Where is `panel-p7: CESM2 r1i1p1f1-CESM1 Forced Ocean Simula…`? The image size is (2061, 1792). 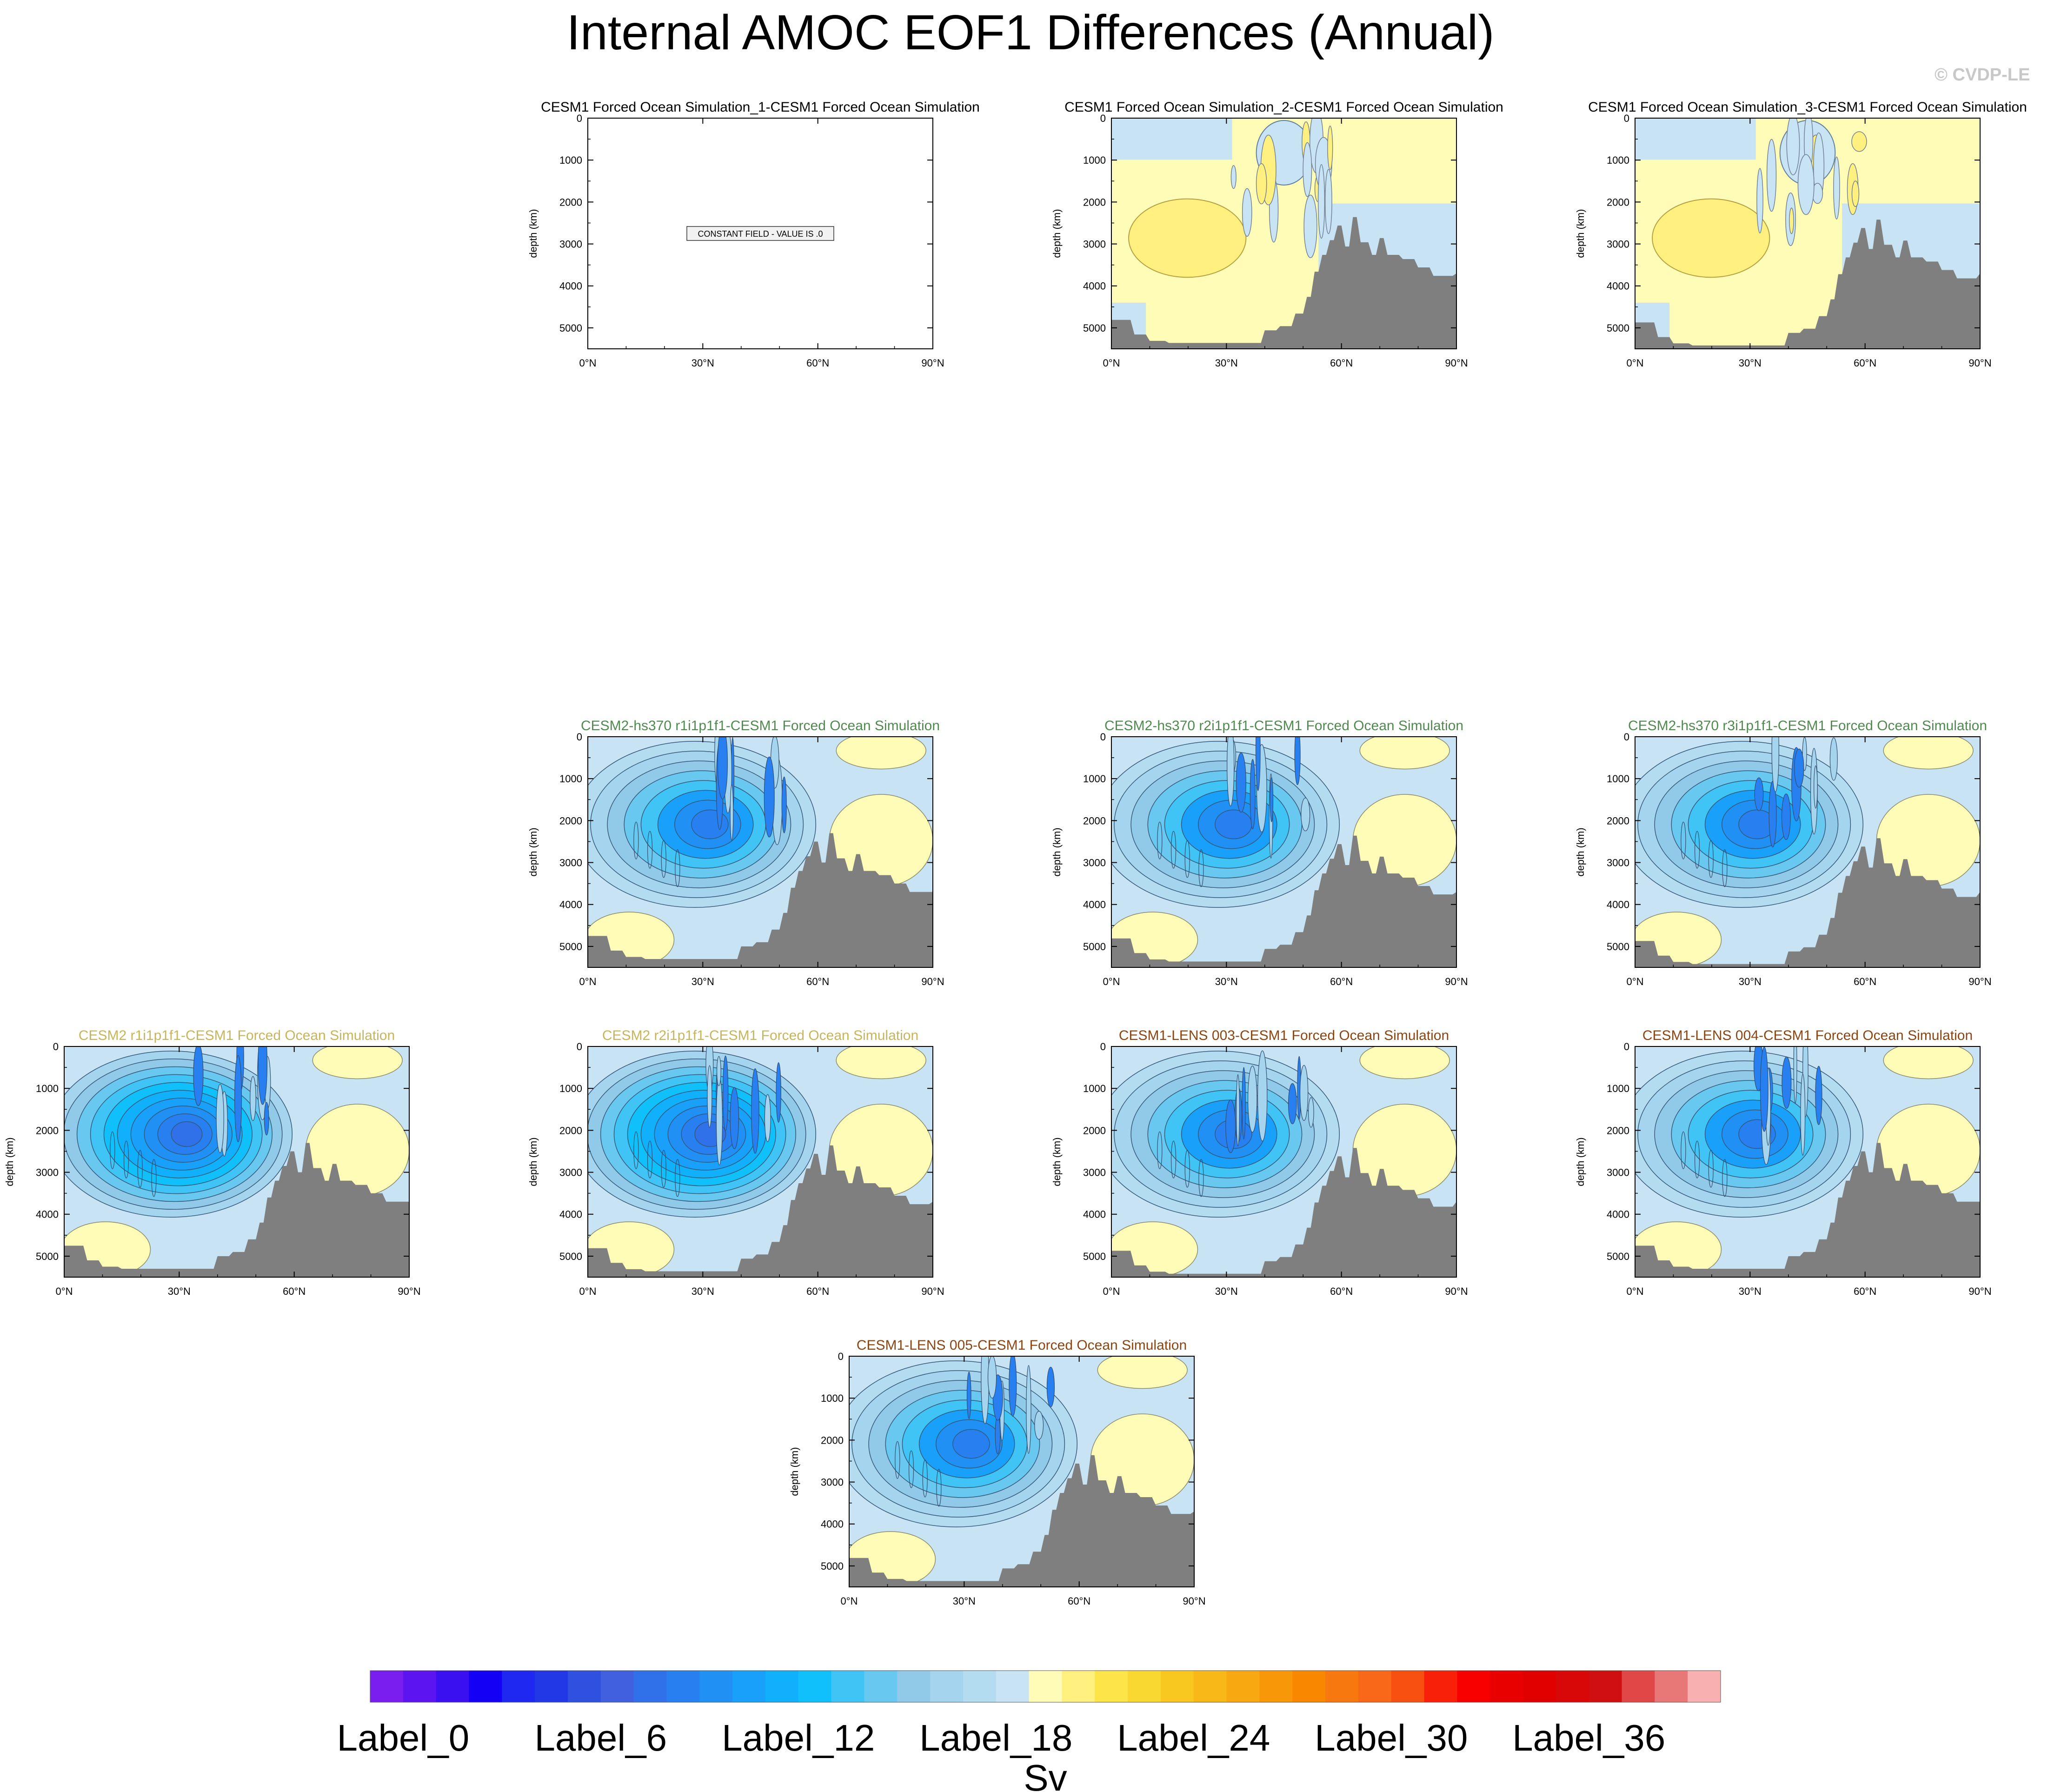
panel-p7: CESM2 r1i1p1f1-CESM1 Forced Ocean Simula… is located at coordinates (212, 1162).